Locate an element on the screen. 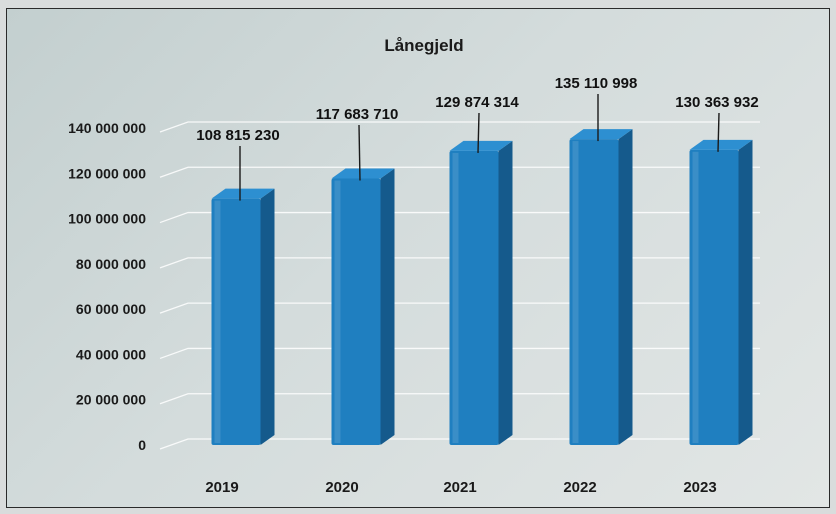  x-axis-ticks: 2019 2020 2021 2022 2023 is located at coordinates (460, 487).